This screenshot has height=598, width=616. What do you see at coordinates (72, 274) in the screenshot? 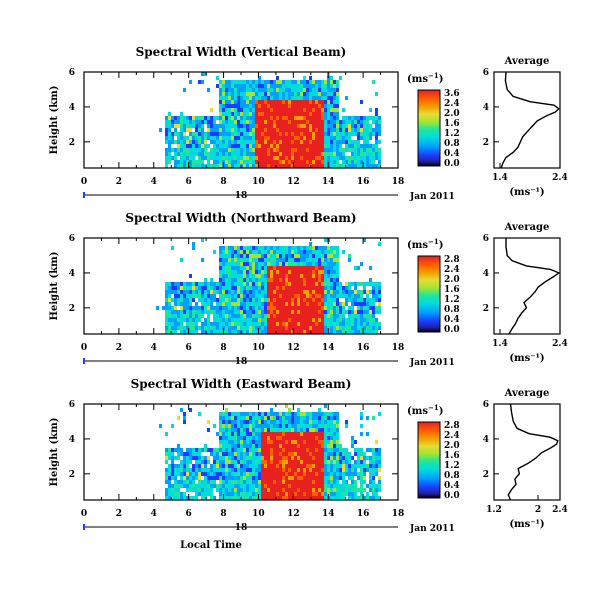
I see `y-tick-label: 4` at bounding box center [72, 274].